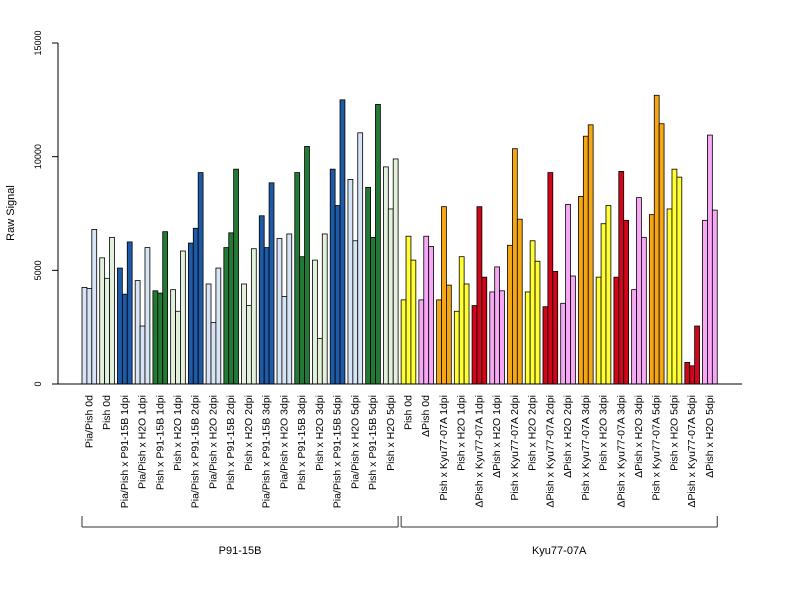 This screenshot has width=800, height=600. Describe the element at coordinates (462, 433) in the screenshot. I see `category-label: Pish x H2O 1dpi` at that location.